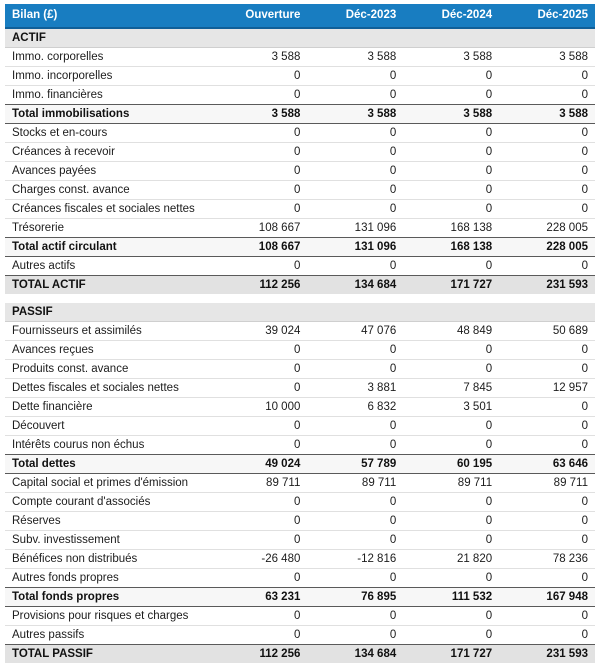  What do you see at coordinates (547, 597) in the screenshot?
I see `cell-value: 167 948` at bounding box center [547, 597].